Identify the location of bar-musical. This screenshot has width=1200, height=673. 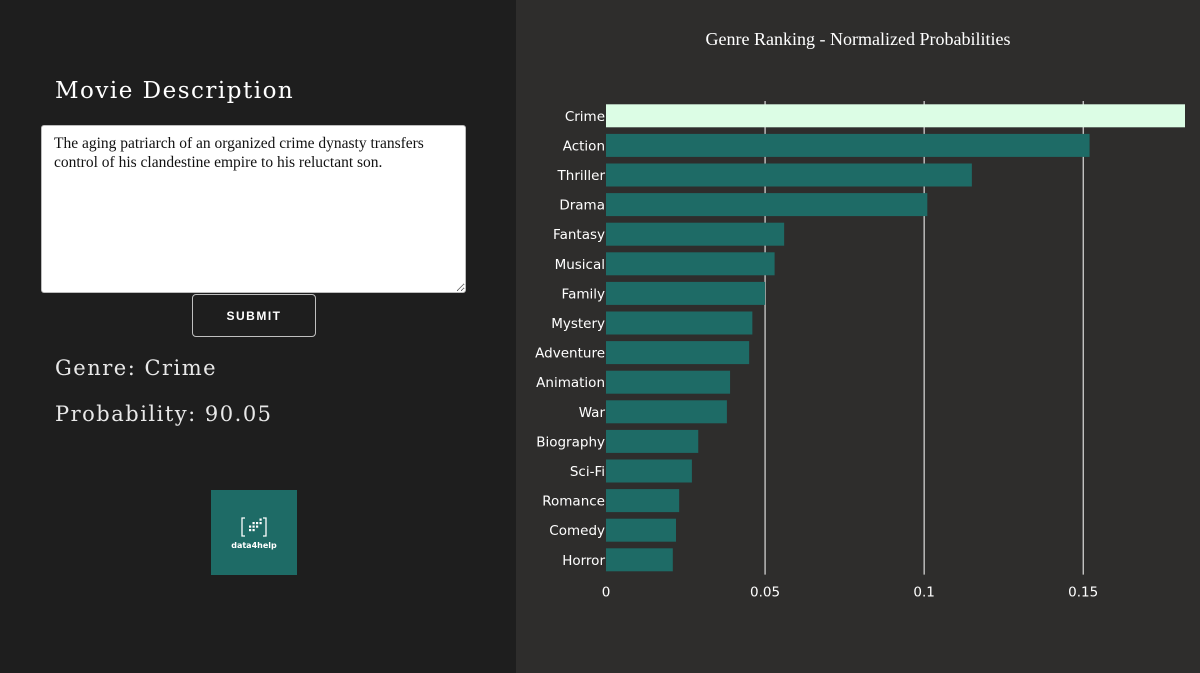
(690, 264).